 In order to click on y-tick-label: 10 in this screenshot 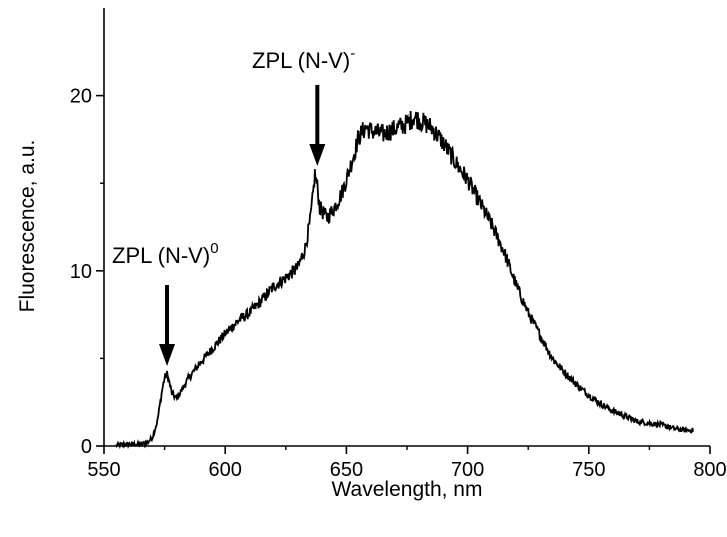, I will do `click(81, 272)`.